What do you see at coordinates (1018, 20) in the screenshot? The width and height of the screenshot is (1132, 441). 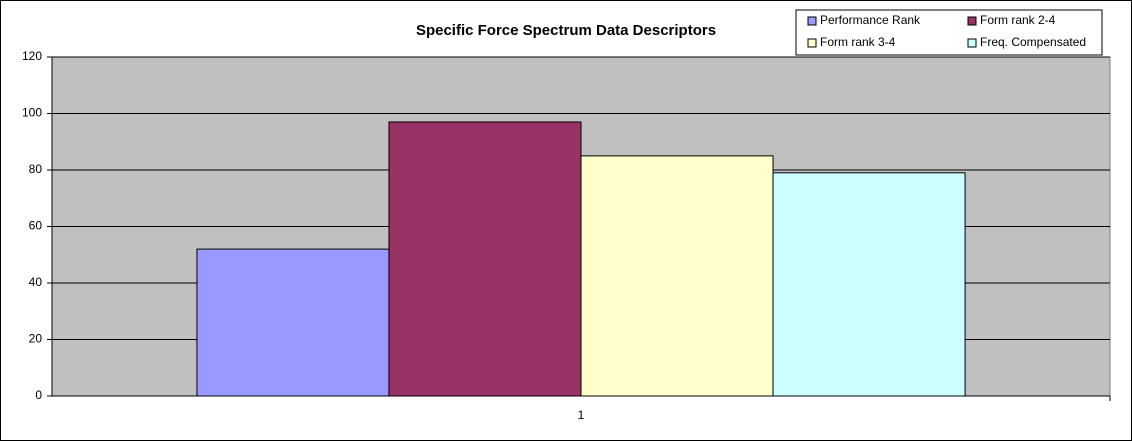 I see `legend-label: Form rank 2-4` at bounding box center [1018, 20].